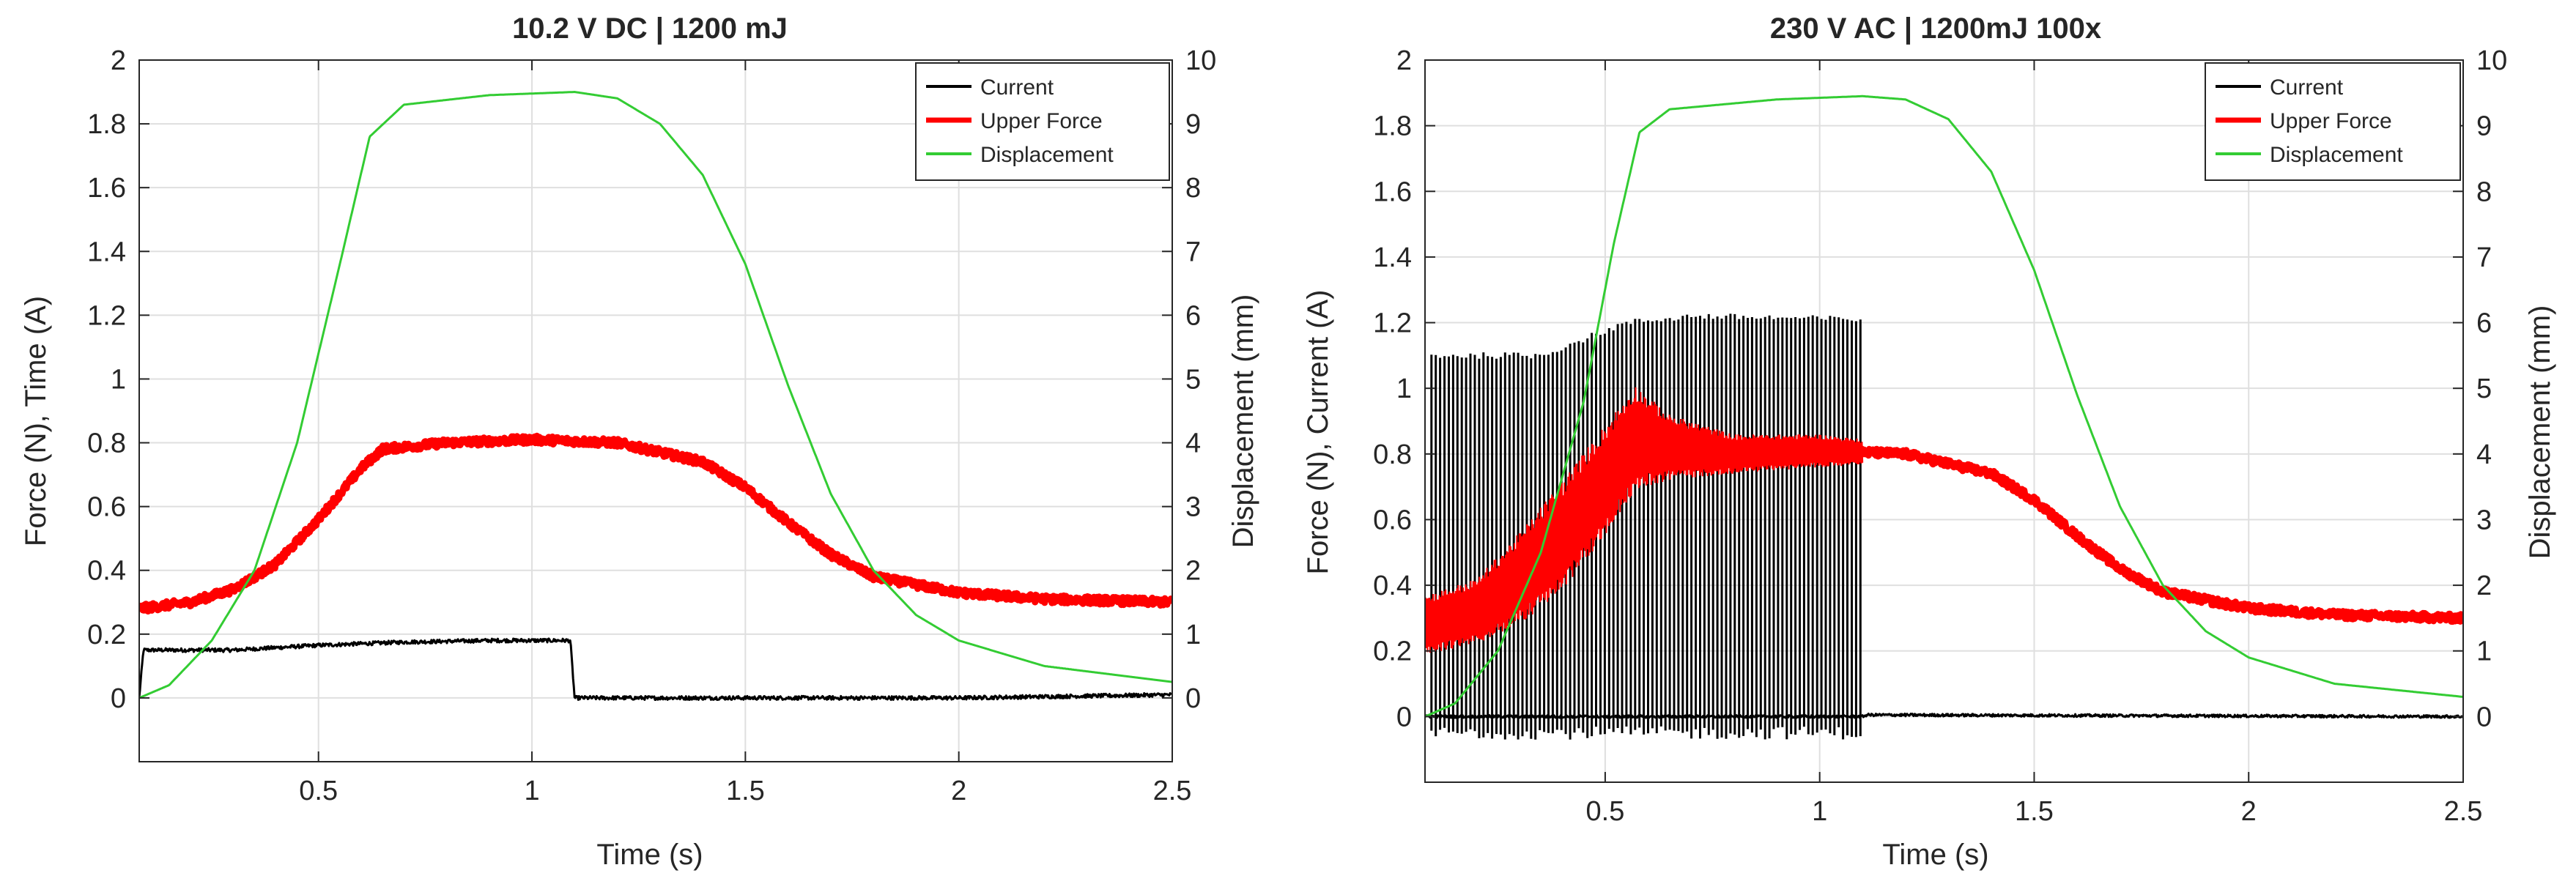  What do you see at coordinates (36, 421) in the screenshot?
I see `y-axis-label: Force (N), Time (A)` at bounding box center [36, 421].